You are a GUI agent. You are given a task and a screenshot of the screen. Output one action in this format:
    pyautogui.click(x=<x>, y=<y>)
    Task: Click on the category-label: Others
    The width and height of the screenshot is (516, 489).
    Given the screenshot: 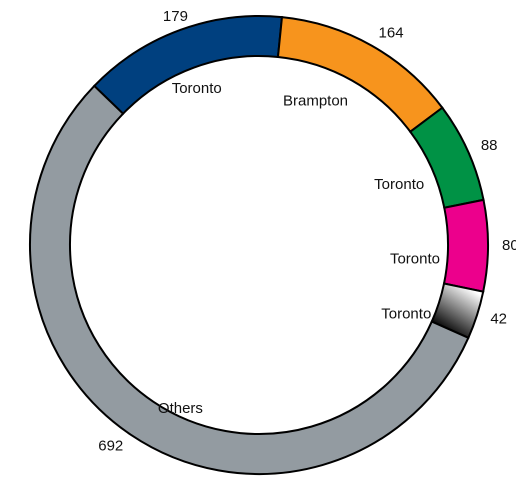 What is the action you would take?
    pyautogui.click(x=180, y=408)
    